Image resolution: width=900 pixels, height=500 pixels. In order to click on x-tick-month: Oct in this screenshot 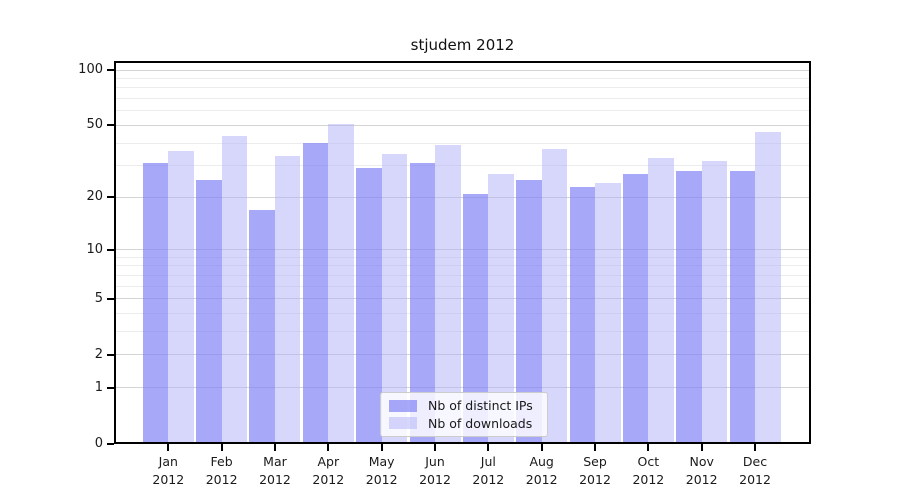, I will do `click(648, 461)`.